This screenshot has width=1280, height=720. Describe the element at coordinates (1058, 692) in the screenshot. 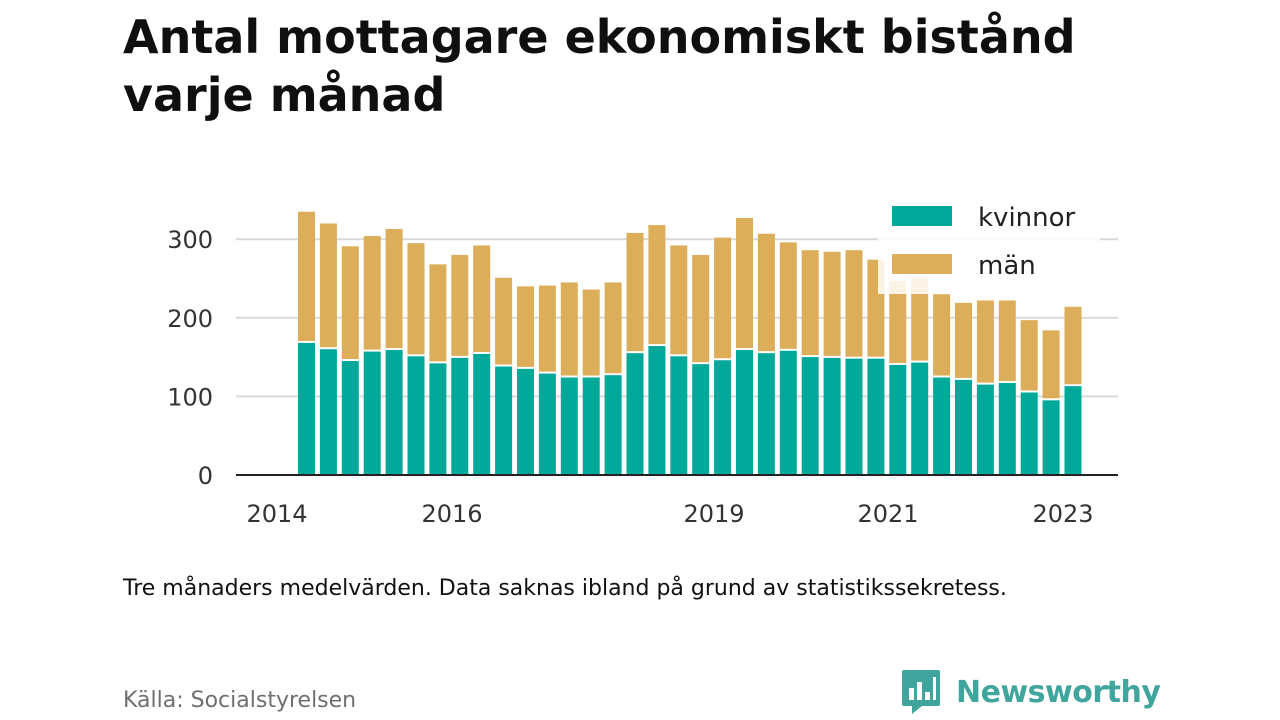

I see `brand-name: Newsworthy` at that location.